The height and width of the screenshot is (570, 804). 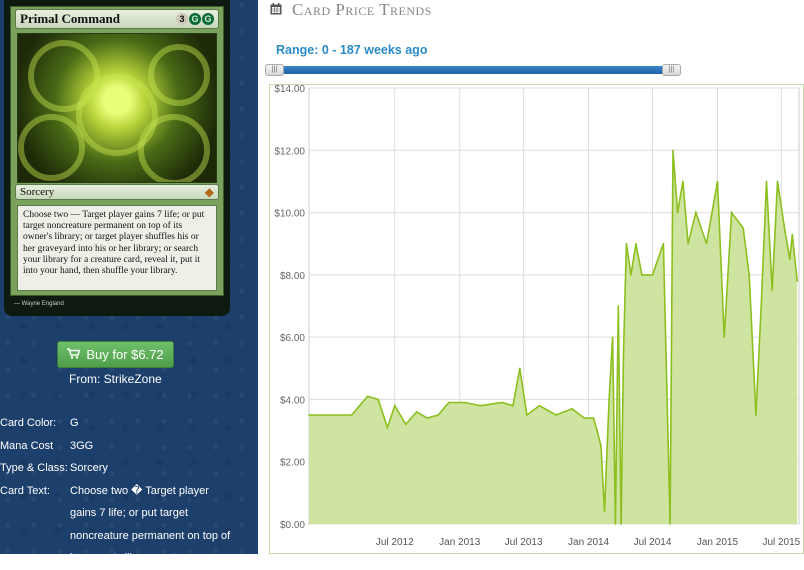 What do you see at coordinates (292, 525) in the screenshot?
I see `y-tick-label: $0.00` at bounding box center [292, 525].